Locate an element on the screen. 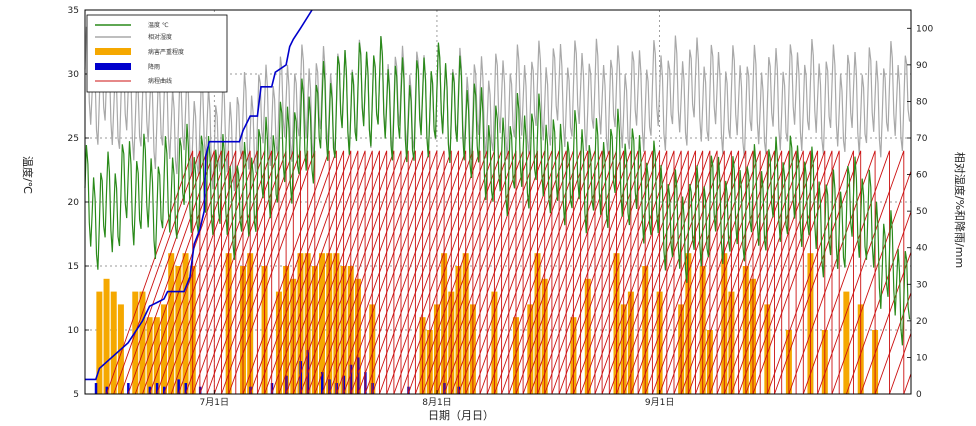  x-tick-label: 9月1日 is located at coordinates (659, 402).